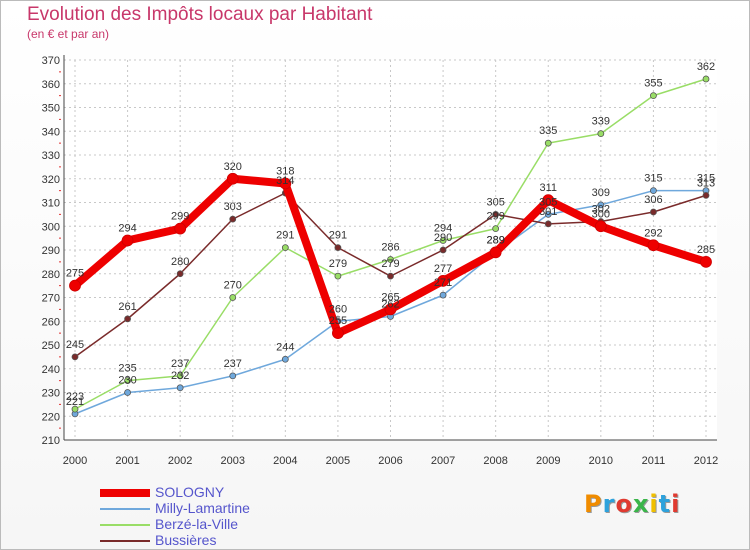 The image size is (750, 550). Describe the element at coordinates (285, 181) in the screenshot. I see `data-label: 314` at that location.